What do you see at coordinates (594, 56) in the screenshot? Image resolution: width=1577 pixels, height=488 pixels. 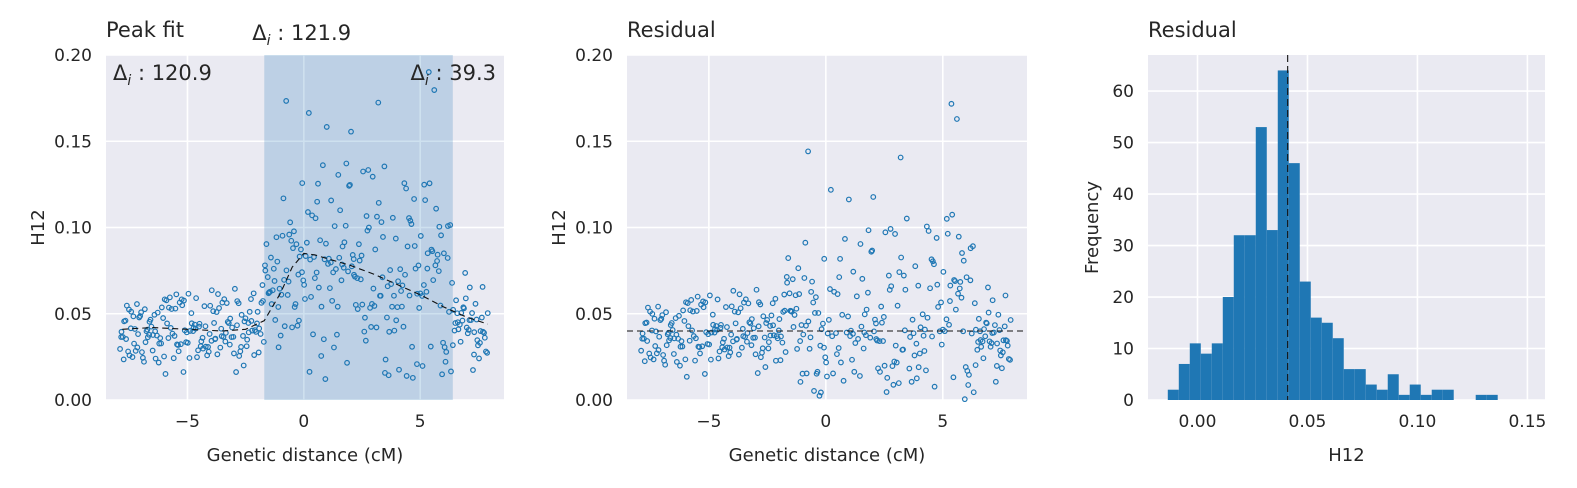 I see `y-tick-label: 0.20` at bounding box center [594, 56].